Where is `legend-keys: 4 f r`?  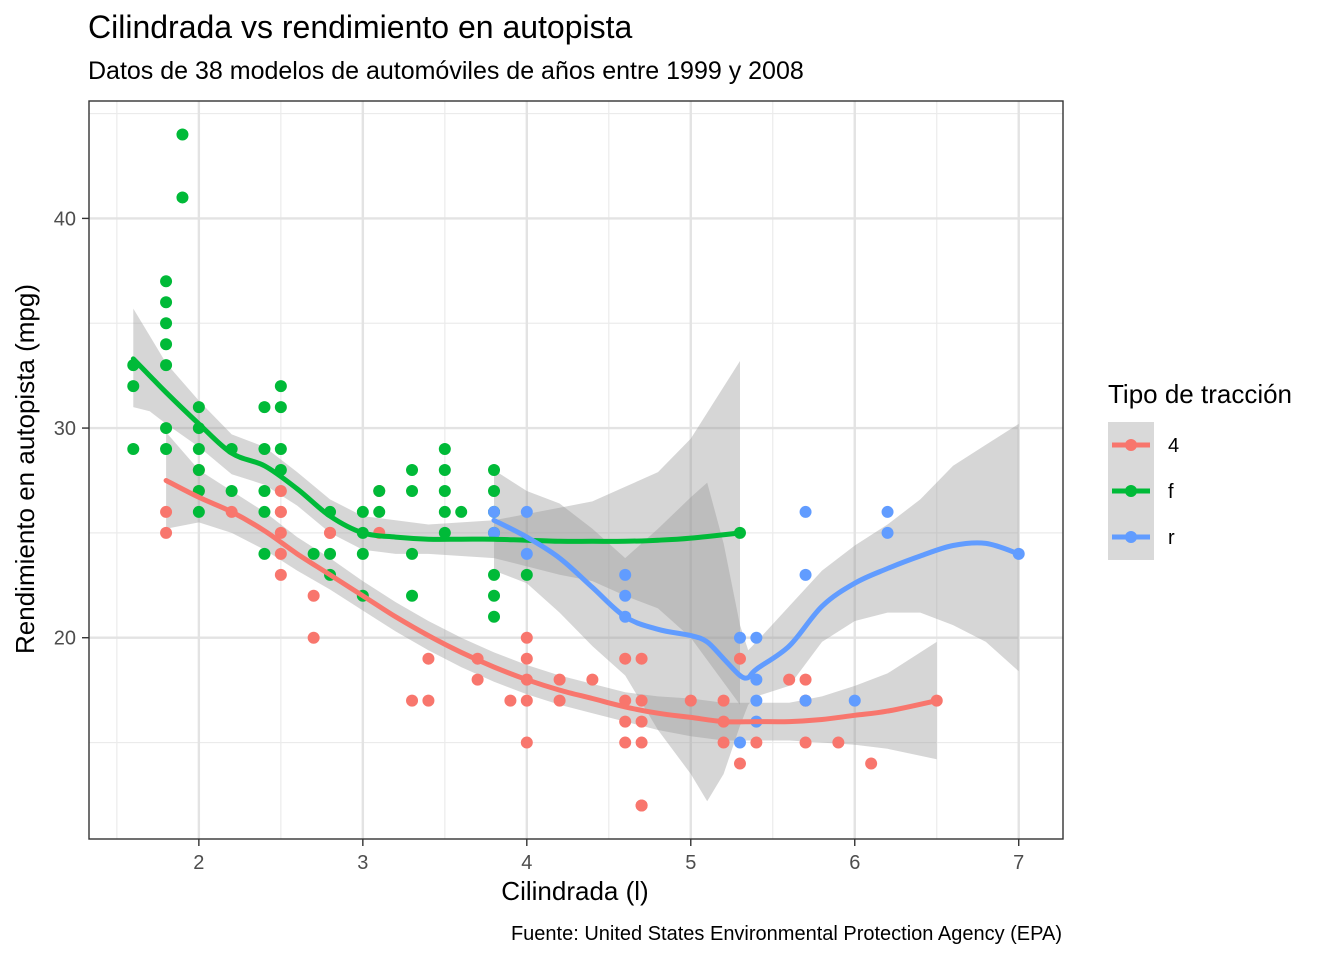 legend-keys: 4 f r is located at coordinates (1143, 491).